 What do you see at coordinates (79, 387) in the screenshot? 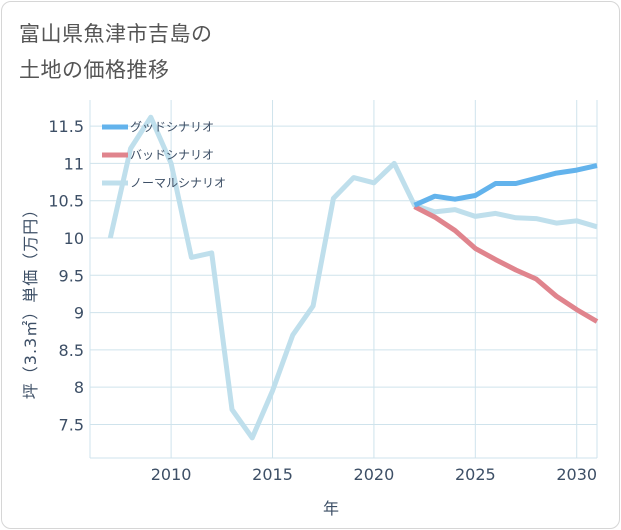
I see `y-tick-label: 8` at bounding box center [79, 387].